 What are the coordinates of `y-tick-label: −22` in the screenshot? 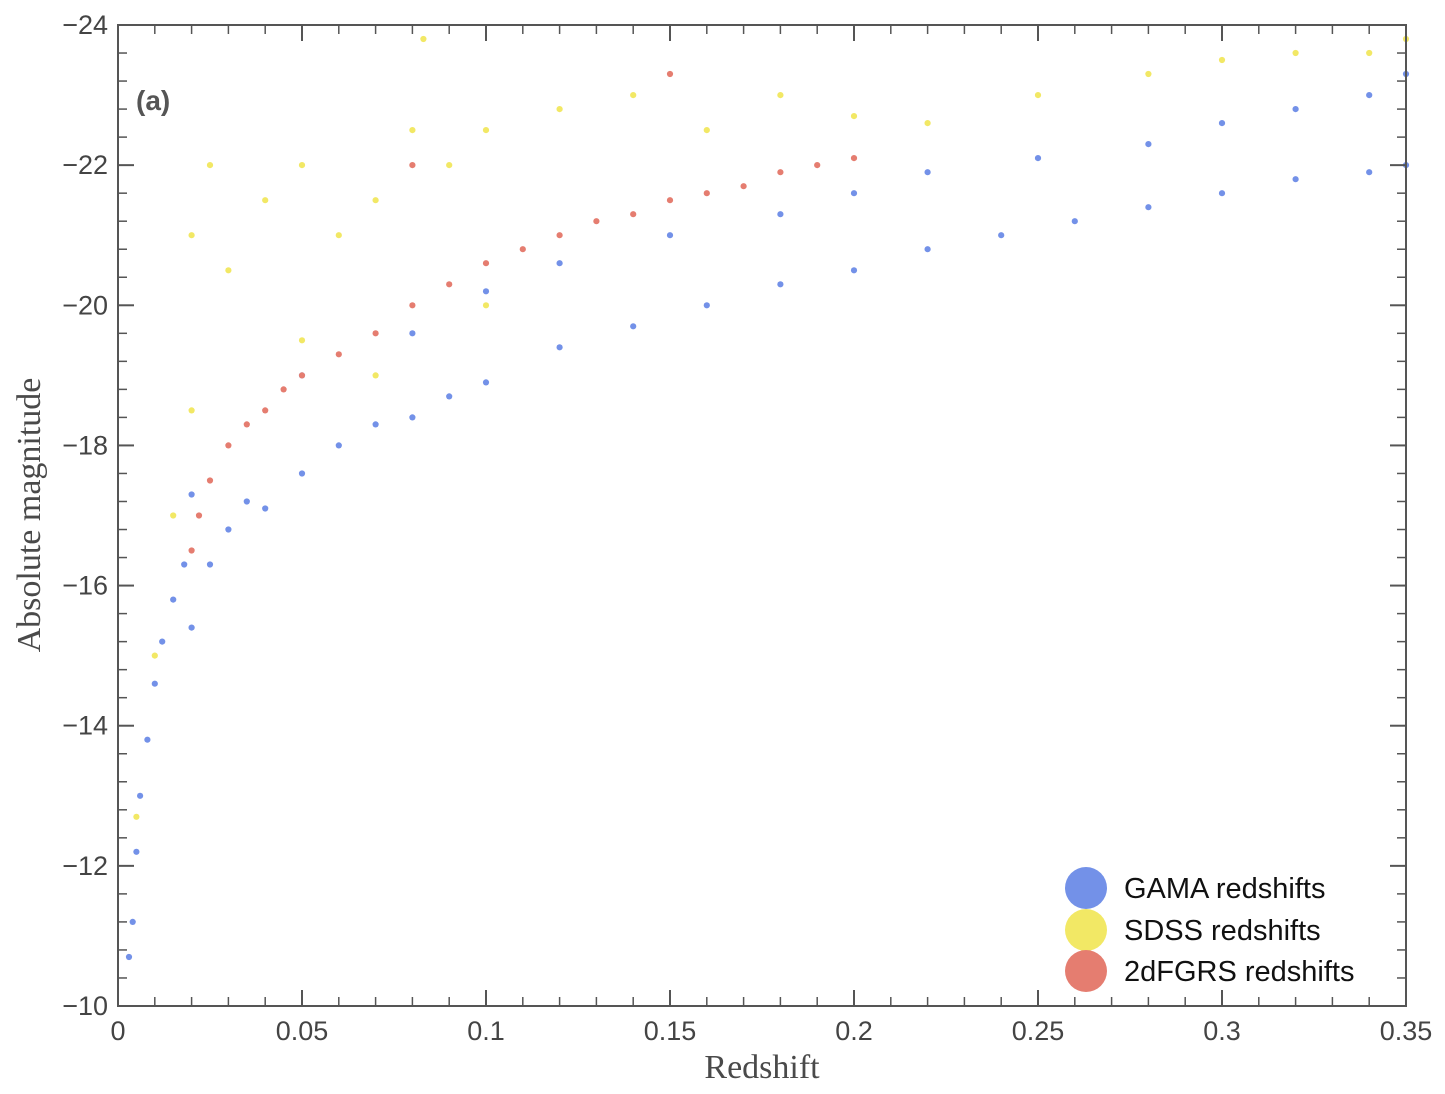 It's located at (85, 165).